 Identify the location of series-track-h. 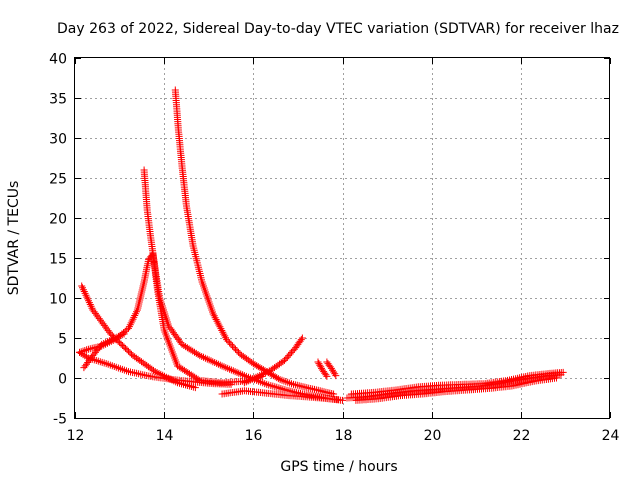
(282, 395).